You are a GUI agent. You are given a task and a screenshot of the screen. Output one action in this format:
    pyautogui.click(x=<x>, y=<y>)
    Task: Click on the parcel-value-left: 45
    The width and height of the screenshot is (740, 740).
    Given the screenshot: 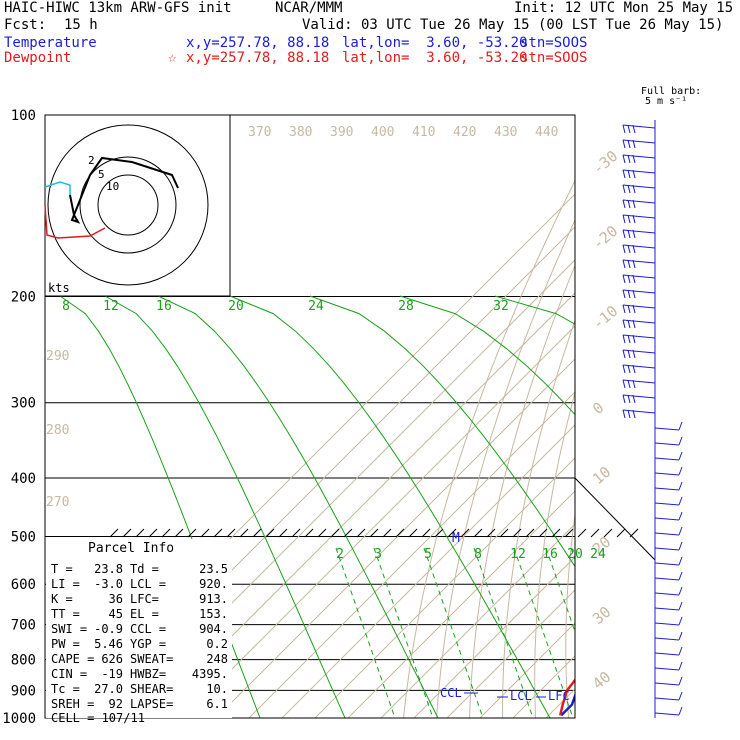 What is the action you would take?
    pyautogui.click(x=116, y=614)
    